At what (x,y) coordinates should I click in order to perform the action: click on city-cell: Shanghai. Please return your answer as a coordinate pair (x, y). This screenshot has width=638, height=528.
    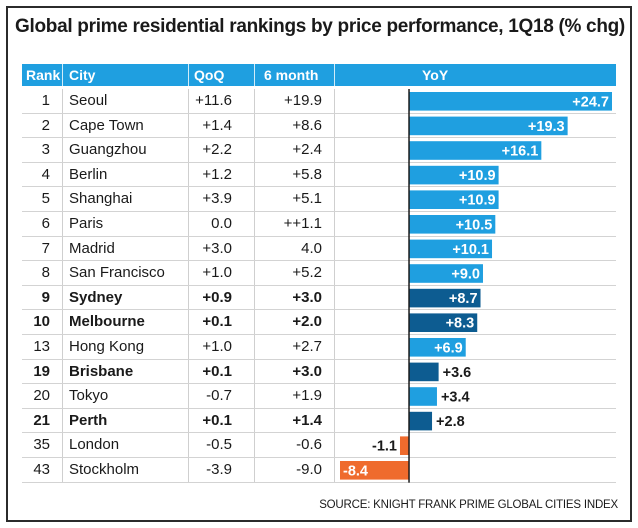
    Looking at the image, I should click on (101, 199).